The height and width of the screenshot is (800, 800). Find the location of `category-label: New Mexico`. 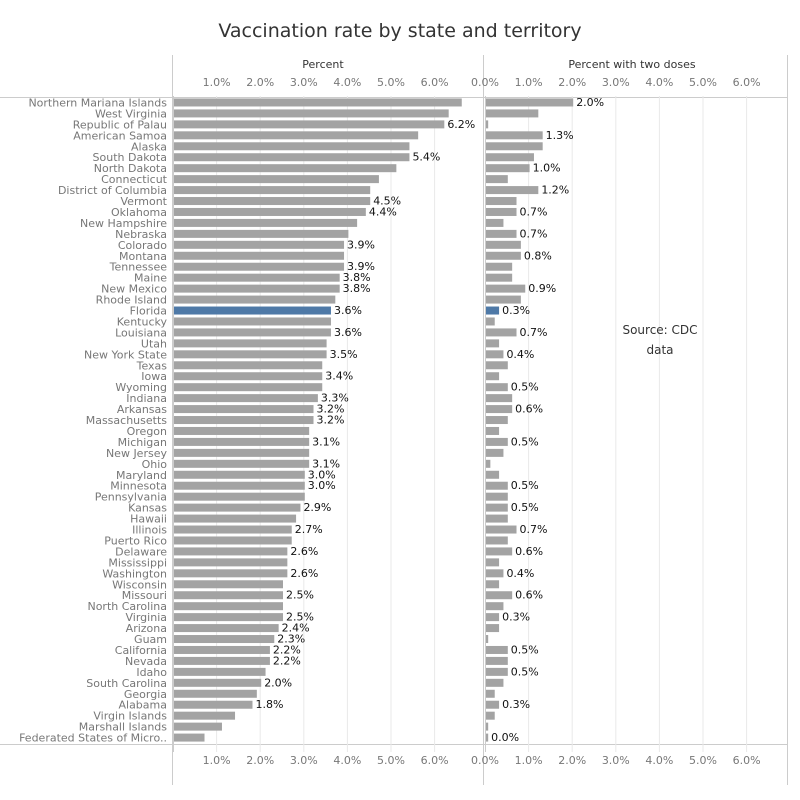

category-label: New Mexico is located at coordinates (134, 289).